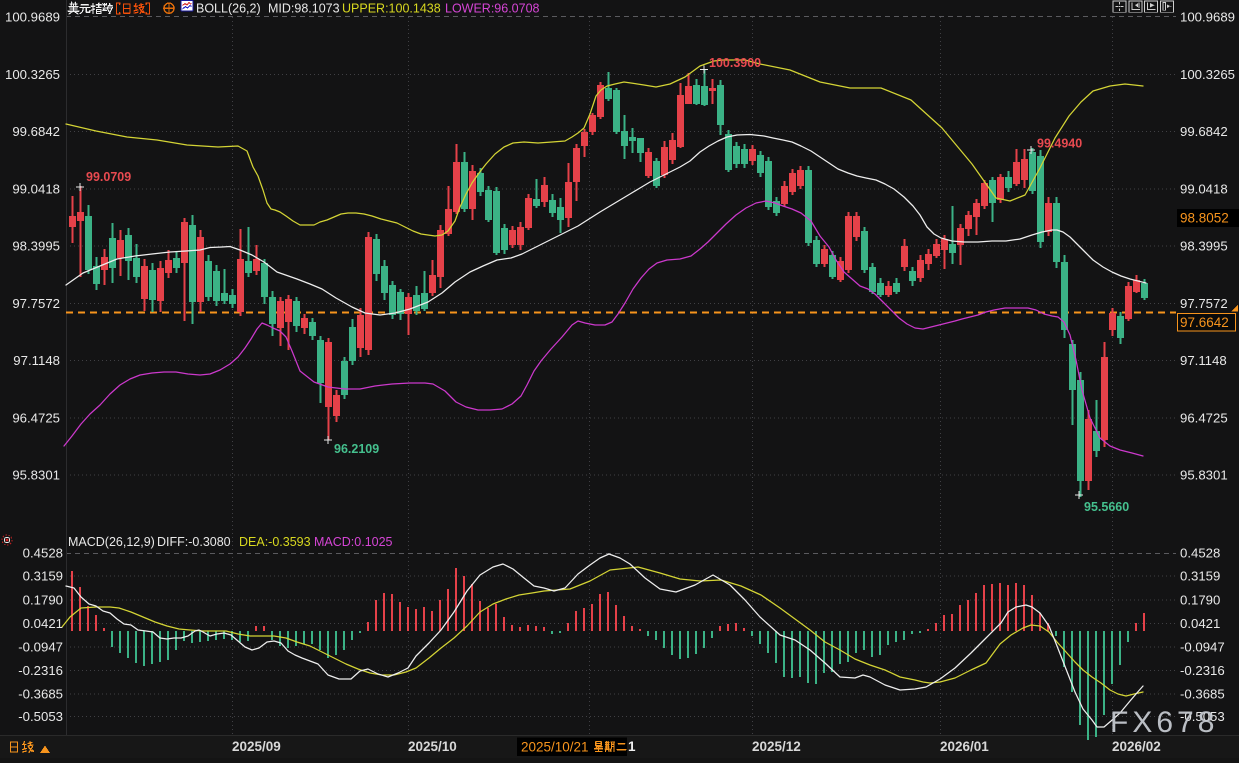 The height and width of the screenshot is (763, 1239). Describe the element at coordinates (256, 746) in the screenshot. I see `svg-text: 2025/09` at that location.